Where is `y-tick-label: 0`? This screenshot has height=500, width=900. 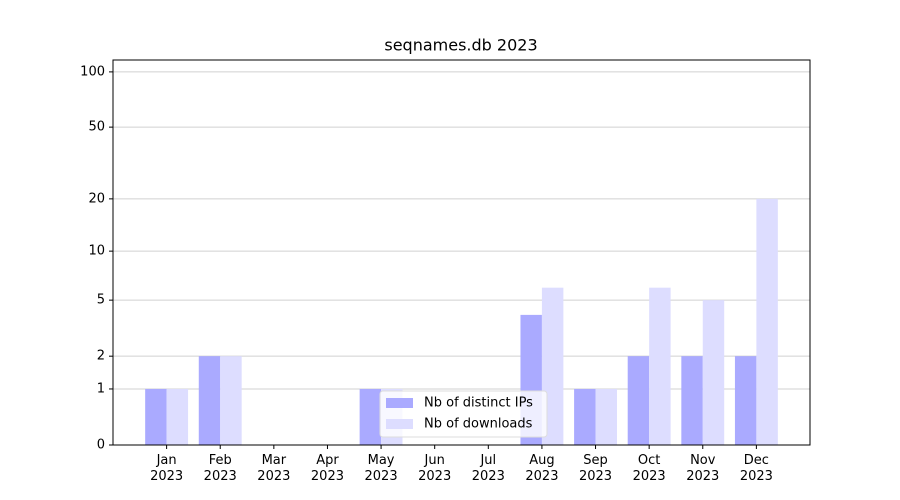
y-tick-label: 0 is located at coordinates (101, 445).